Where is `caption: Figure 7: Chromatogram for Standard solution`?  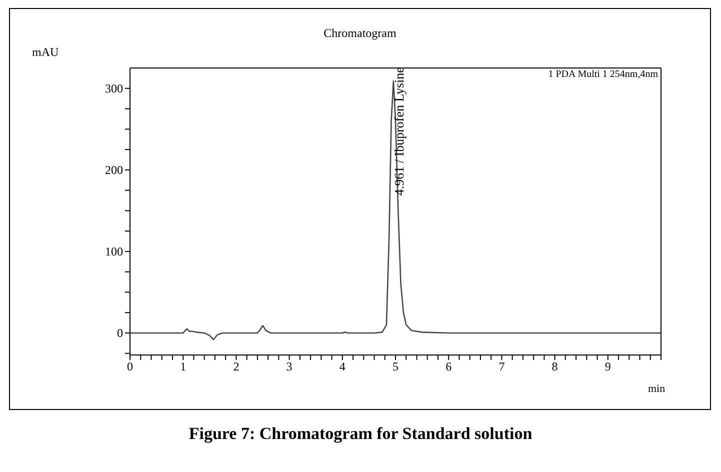 caption: Figure 7: Chromatogram for Standard solution is located at coordinates (361, 434).